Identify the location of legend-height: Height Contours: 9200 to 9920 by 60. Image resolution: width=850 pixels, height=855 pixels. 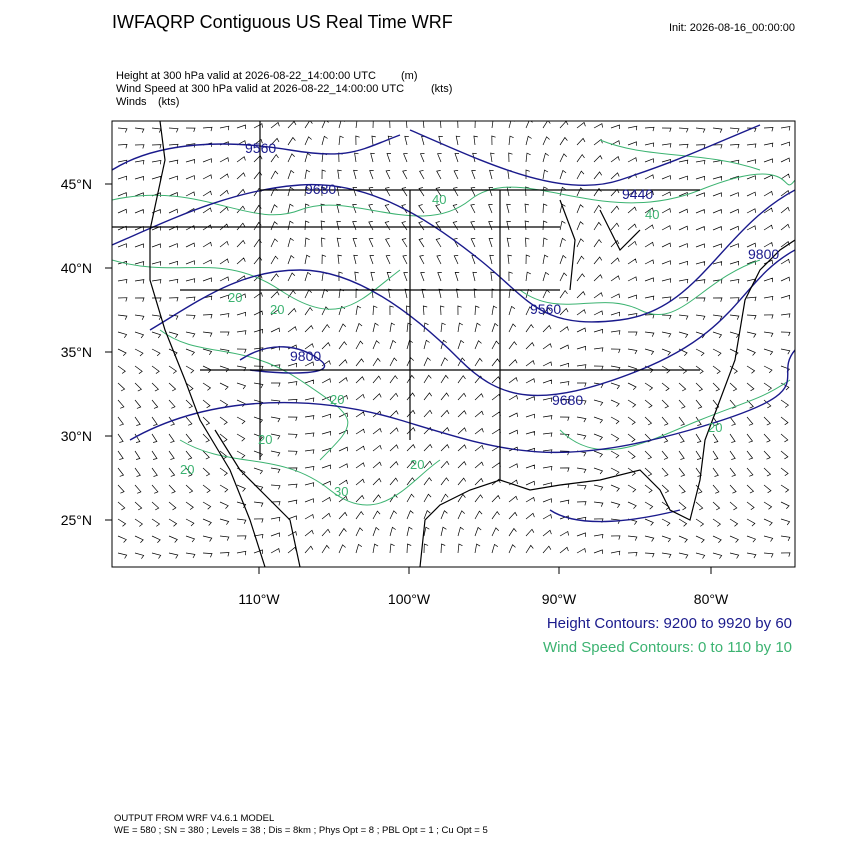
(669, 623).